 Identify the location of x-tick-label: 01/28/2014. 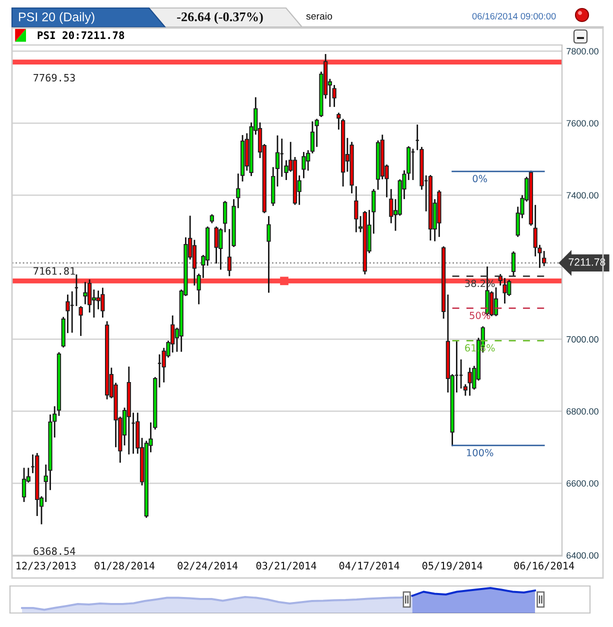
(124, 566).